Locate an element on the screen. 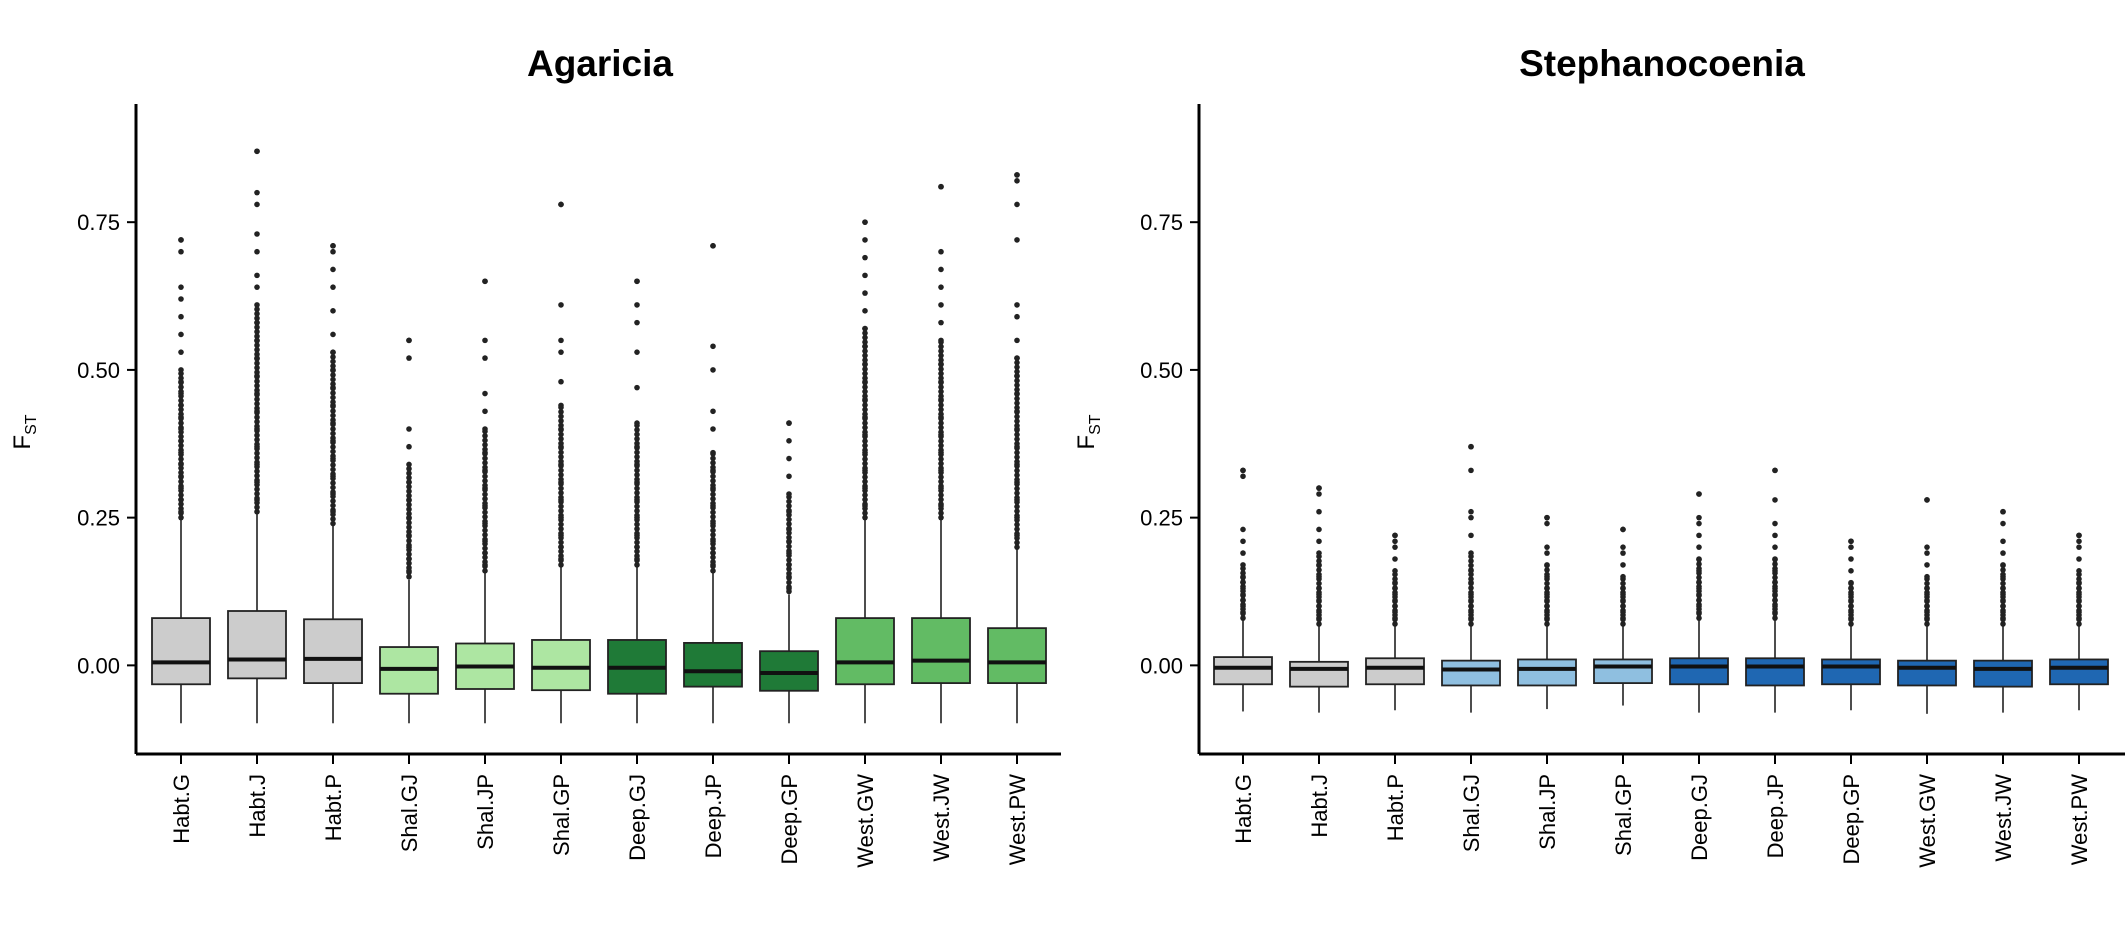 The image size is (2125, 944). y-tick-label: 0.00 is located at coordinates (98, 665).